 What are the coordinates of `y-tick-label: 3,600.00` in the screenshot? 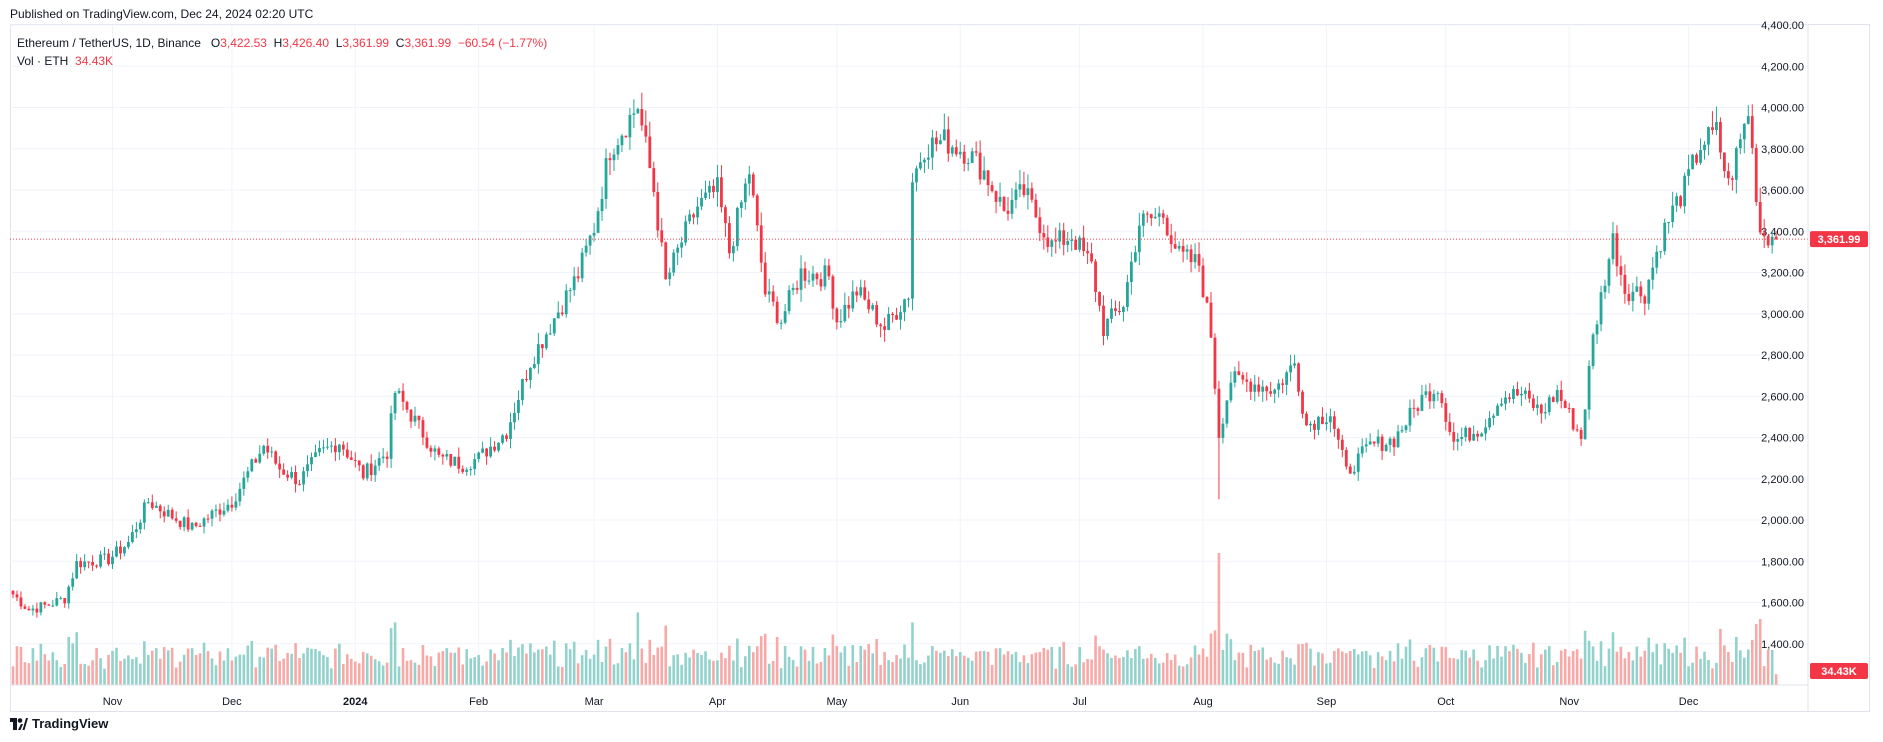 It's located at (1782, 191).